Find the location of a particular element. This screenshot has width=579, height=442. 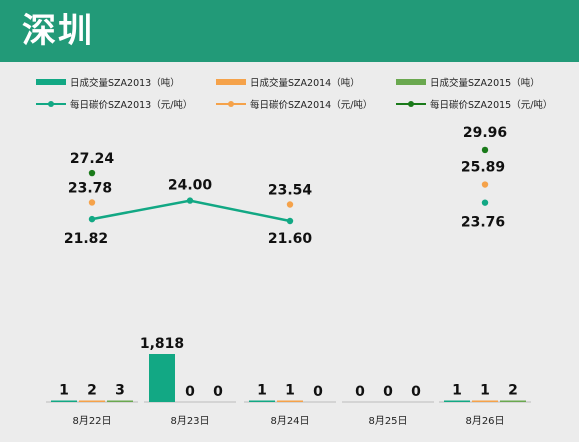

price-value-label: 23.78 is located at coordinates (90, 188).